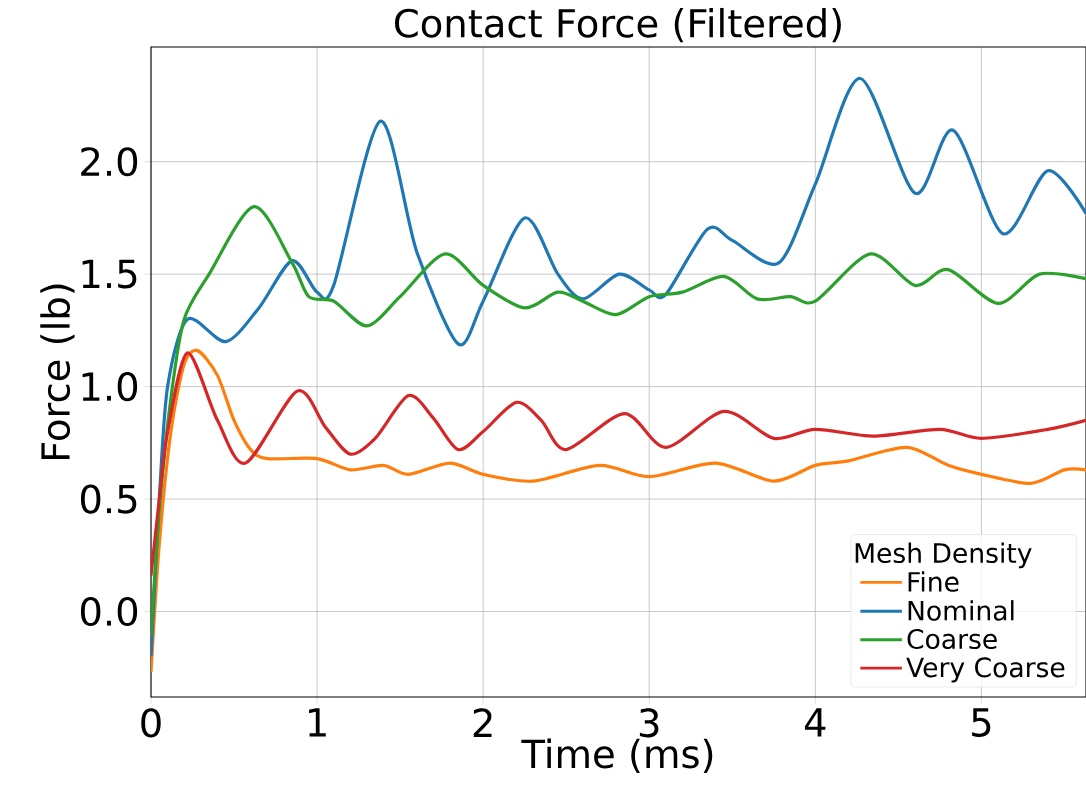 This screenshot has height=791, width=1086. I want to click on x-tick-label: 4, so click(815, 722).